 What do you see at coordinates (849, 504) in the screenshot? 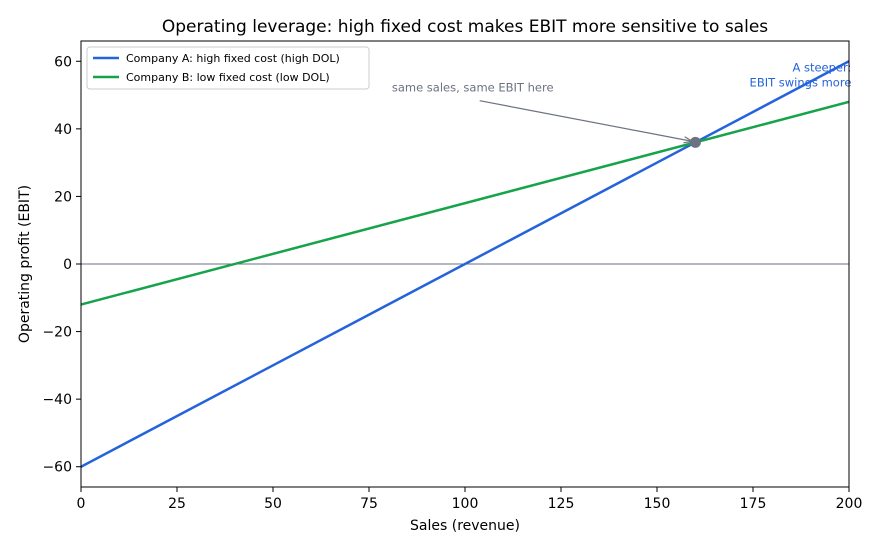
I see `x-tick-label: 200` at bounding box center [849, 504].